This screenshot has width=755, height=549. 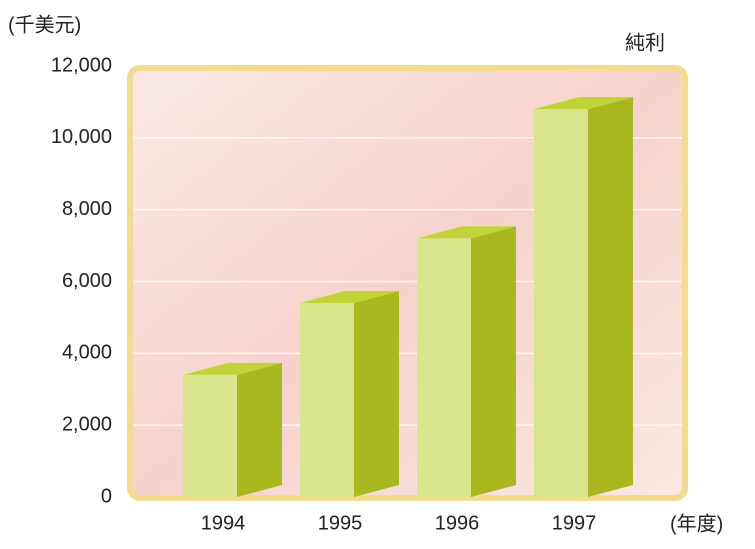 I want to click on y-tick-label: 6,000, so click(x=87, y=281).